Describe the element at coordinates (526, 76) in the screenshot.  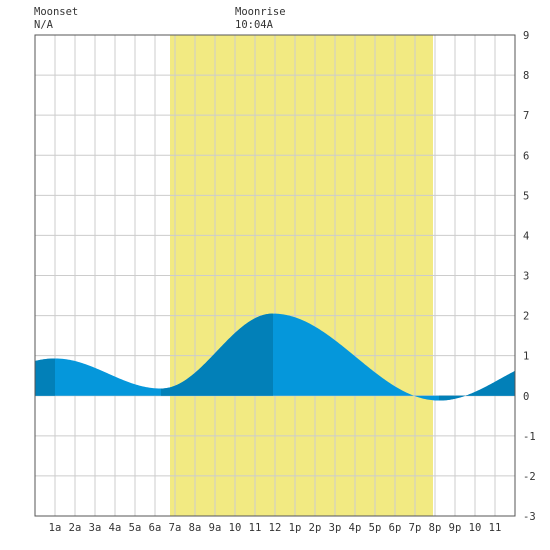
I see `y-tick-label: 8` at that location.